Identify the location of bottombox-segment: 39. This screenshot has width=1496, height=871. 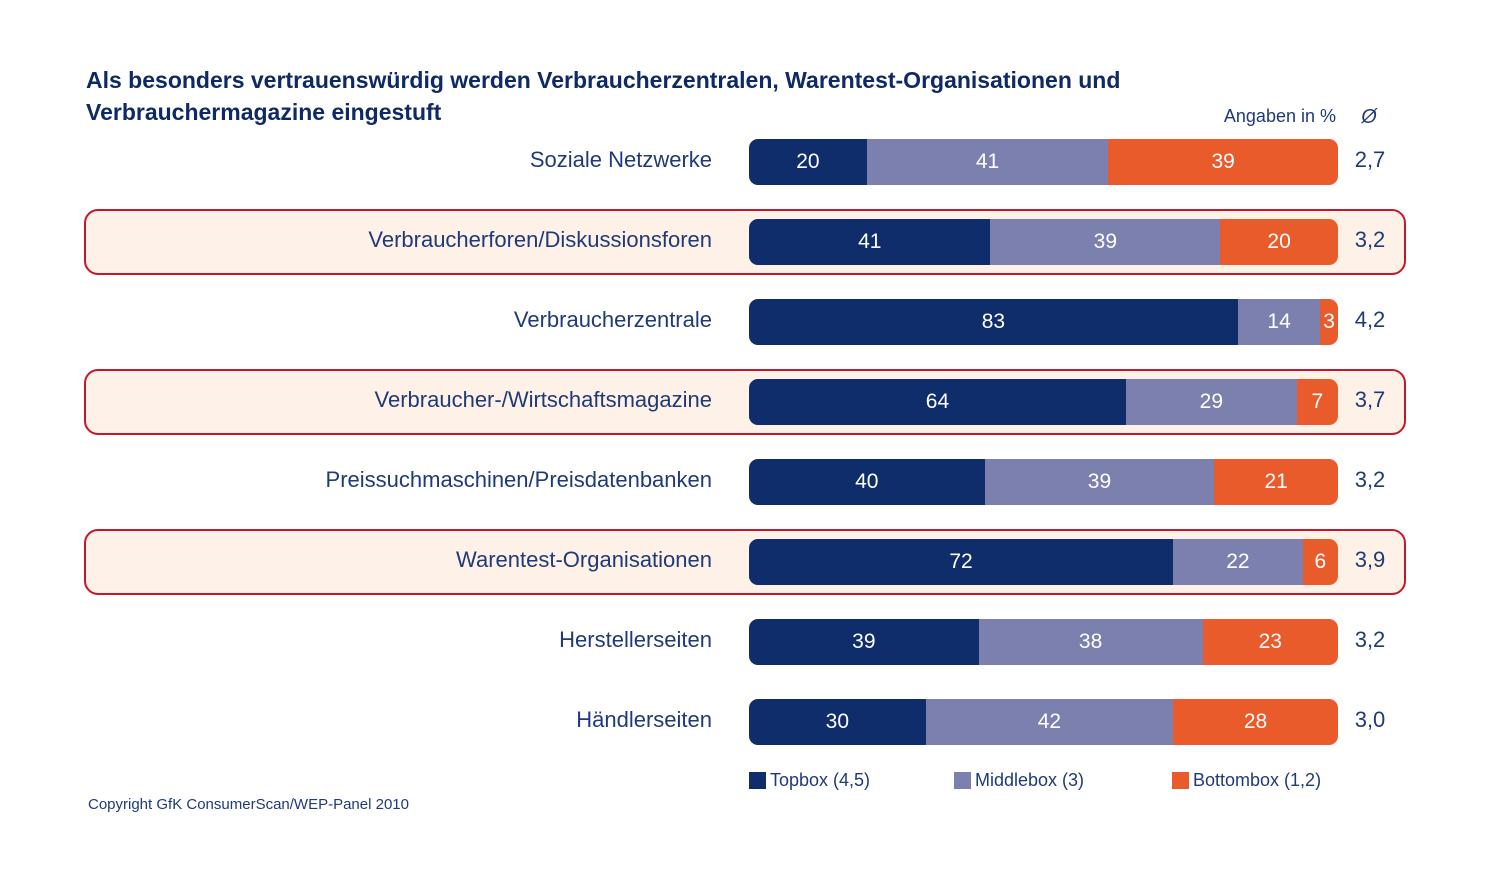
(1223, 162).